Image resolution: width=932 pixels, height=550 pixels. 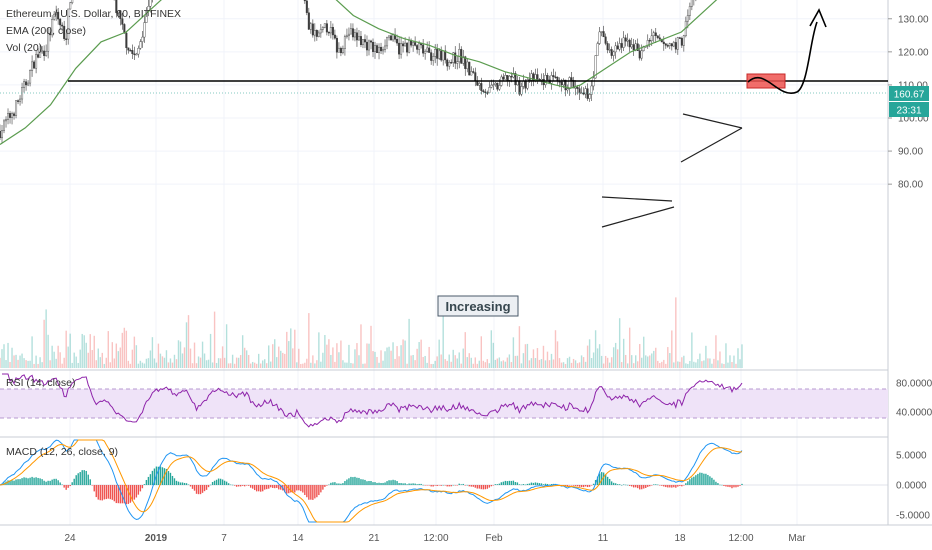 I want to click on price-tick-label: 100.00, so click(x=913, y=119).